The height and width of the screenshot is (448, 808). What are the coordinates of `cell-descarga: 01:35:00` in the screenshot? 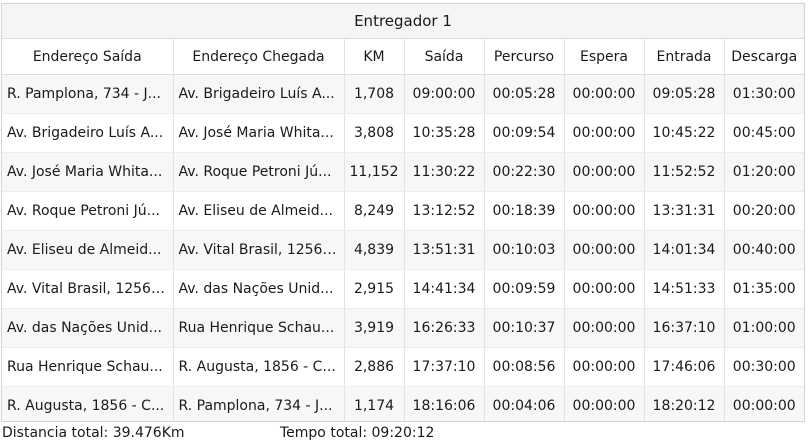 It's located at (764, 289).